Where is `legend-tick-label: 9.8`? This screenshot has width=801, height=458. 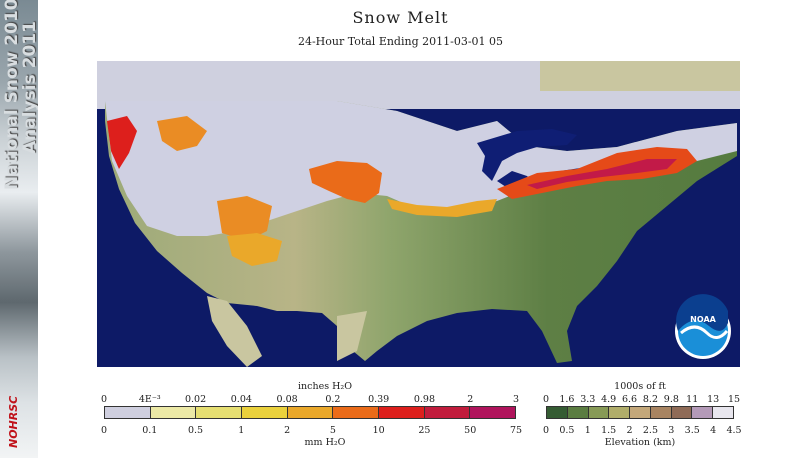
legend-tick-label: 9.8 is located at coordinates (671, 399).